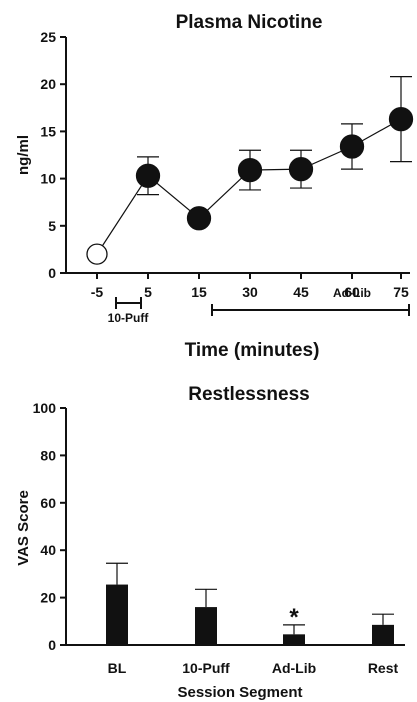 The width and height of the screenshot is (417, 702). Describe the element at coordinates (250, 603) in the screenshot. I see `restlessness-marks: *` at that location.